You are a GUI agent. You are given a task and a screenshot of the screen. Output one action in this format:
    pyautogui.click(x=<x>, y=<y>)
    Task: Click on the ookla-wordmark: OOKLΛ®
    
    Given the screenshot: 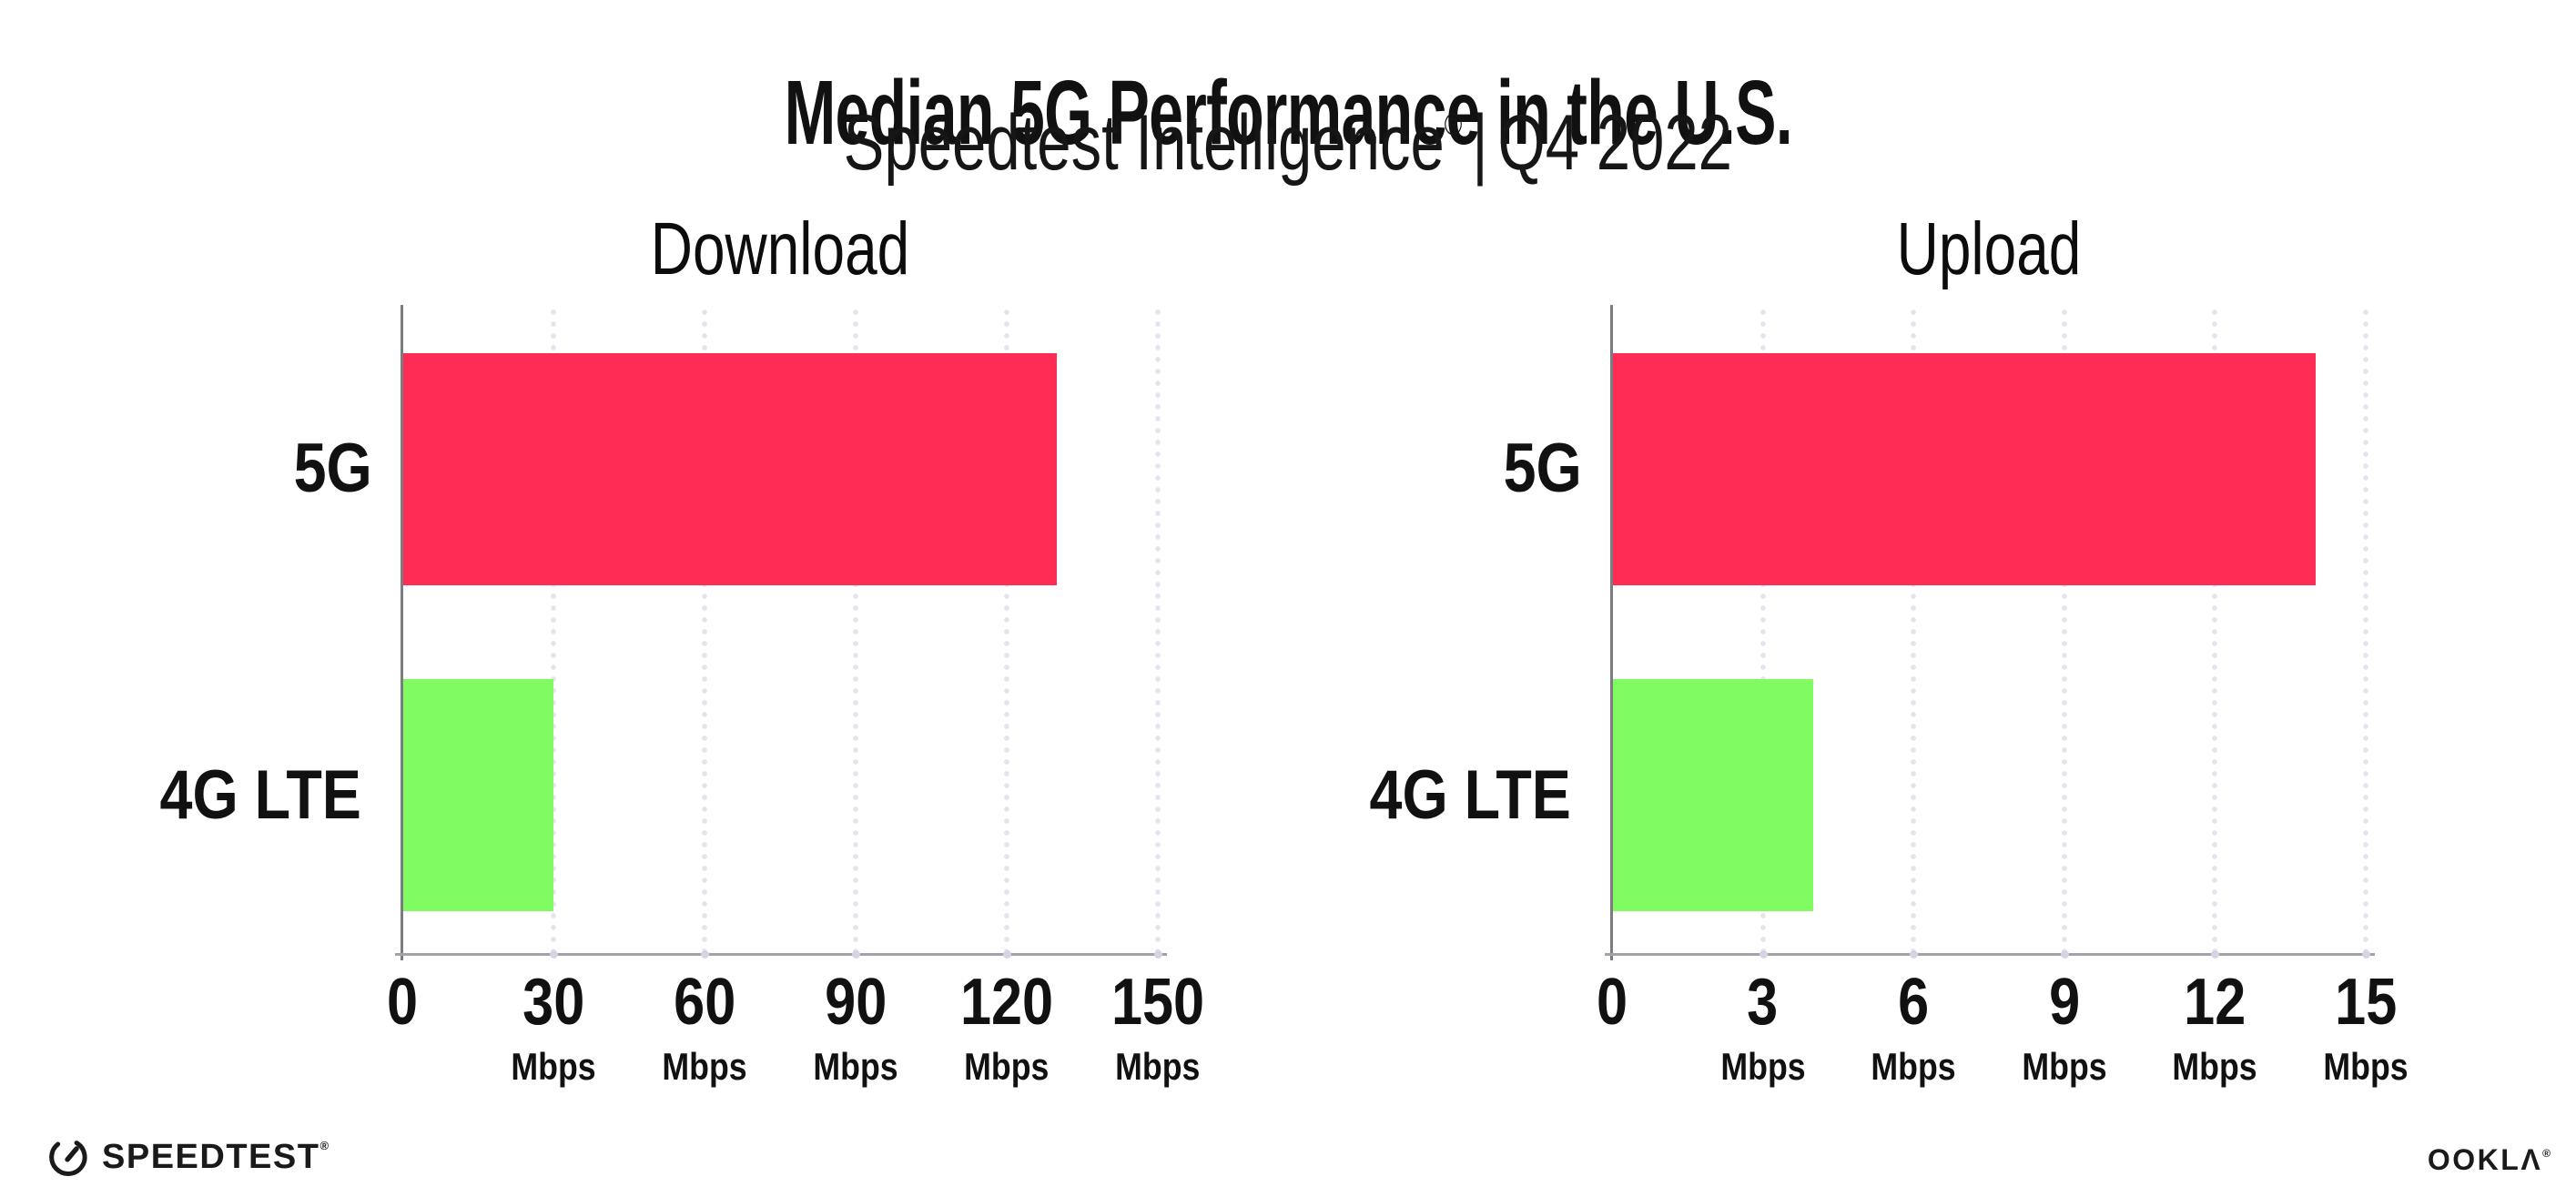 What is the action you would take?
    pyautogui.click(x=2489, y=1159)
    